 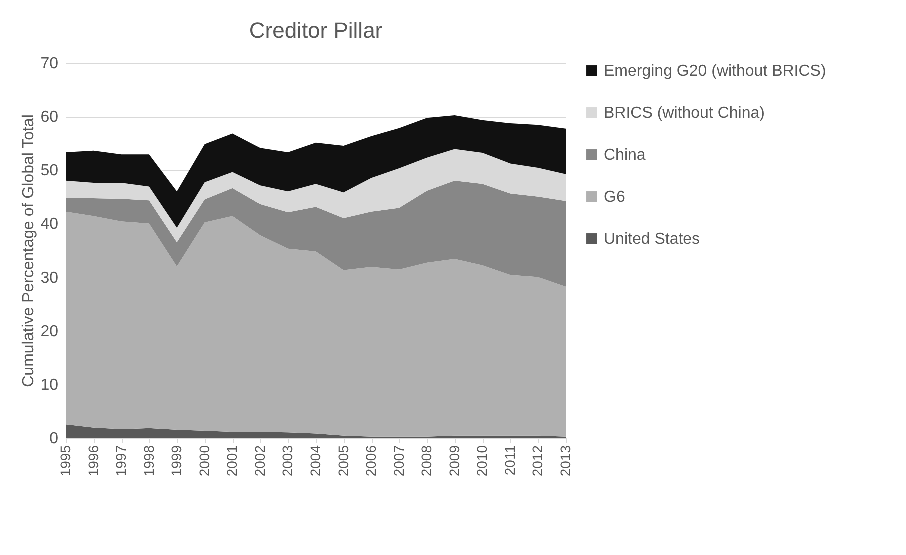 What do you see at coordinates (148, 461) in the screenshot?
I see `x-tick-label: 1998` at bounding box center [148, 461].